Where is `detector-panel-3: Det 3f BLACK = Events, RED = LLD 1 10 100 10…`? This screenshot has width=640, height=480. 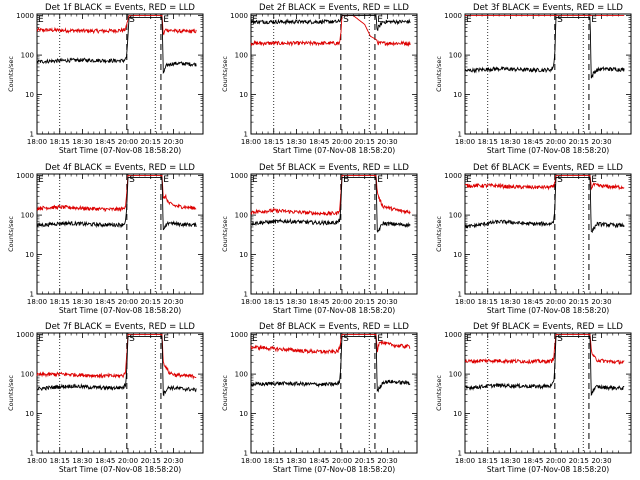
detector-panel-3: Det 3f BLACK = Events, RED = LLD 1 10 100 10… is located at coordinates (533, 79).